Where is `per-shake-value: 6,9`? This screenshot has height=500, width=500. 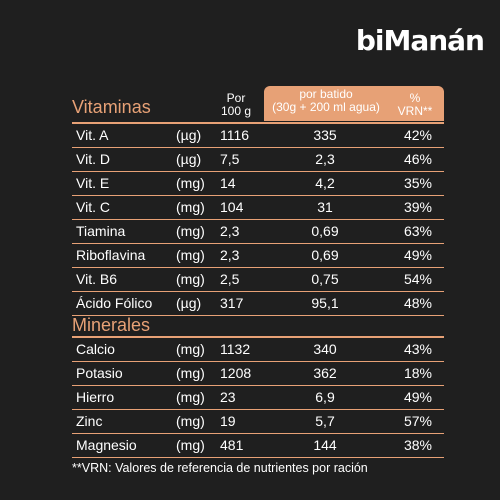
per-shake-value: 6,9 is located at coordinates (325, 397).